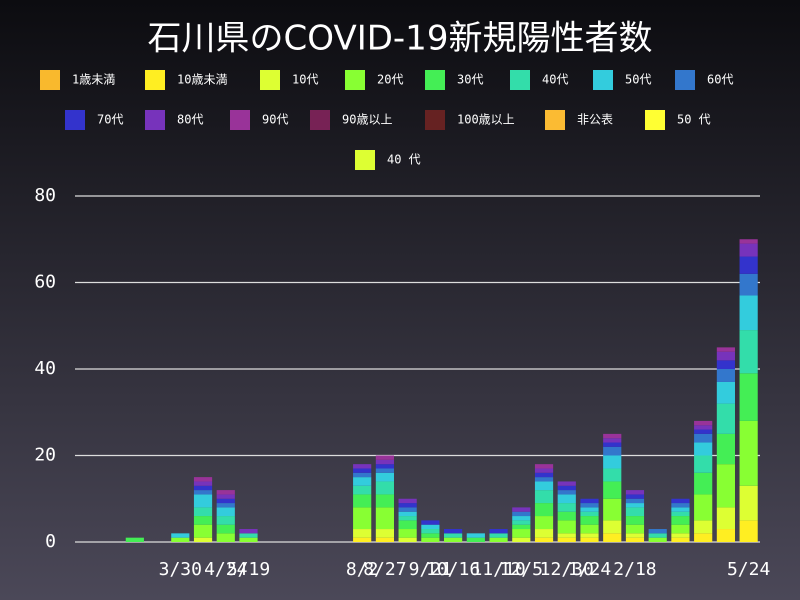 This screenshot has height=600, width=800. I want to click on x-tick-label: 2/18, so click(634, 569).